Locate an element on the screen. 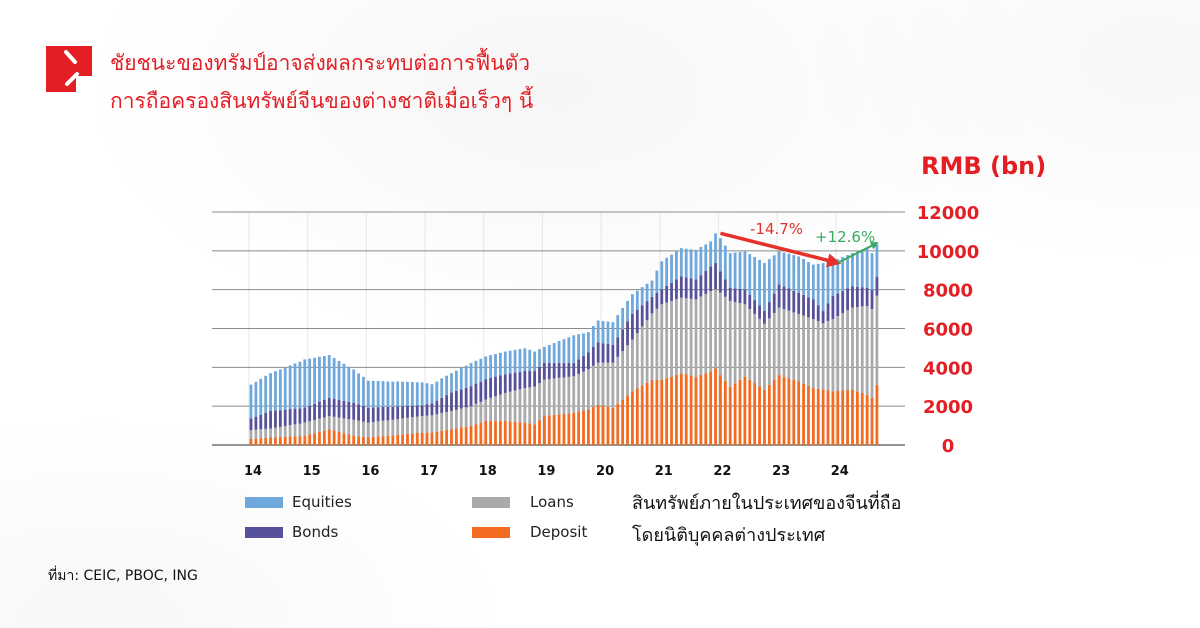  x-tick-label: 21 is located at coordinates (664, 471).